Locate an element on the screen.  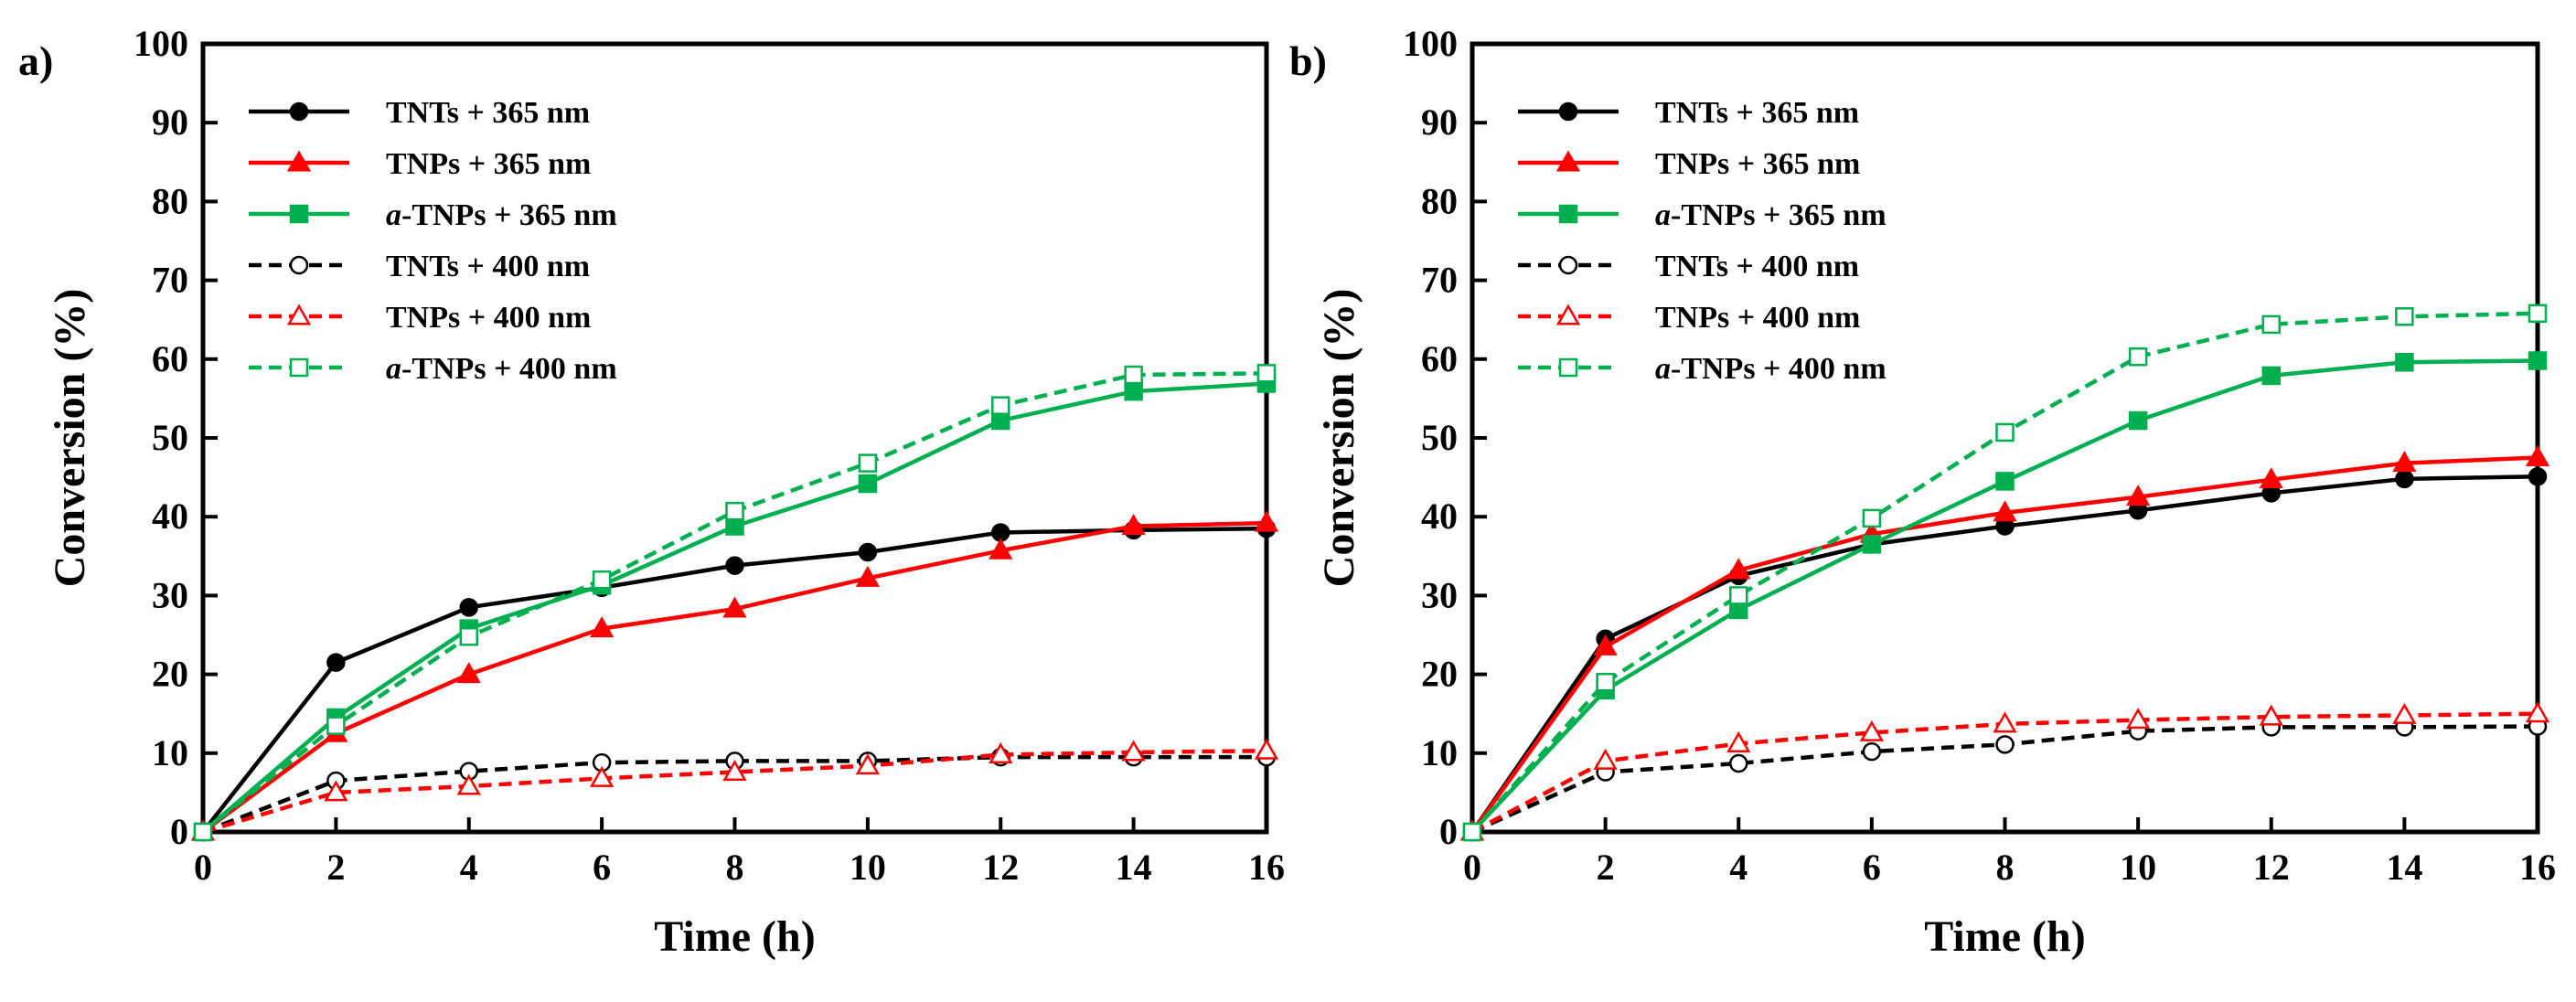
x-tick-label: 14 is located at coordinates (1134, 867).